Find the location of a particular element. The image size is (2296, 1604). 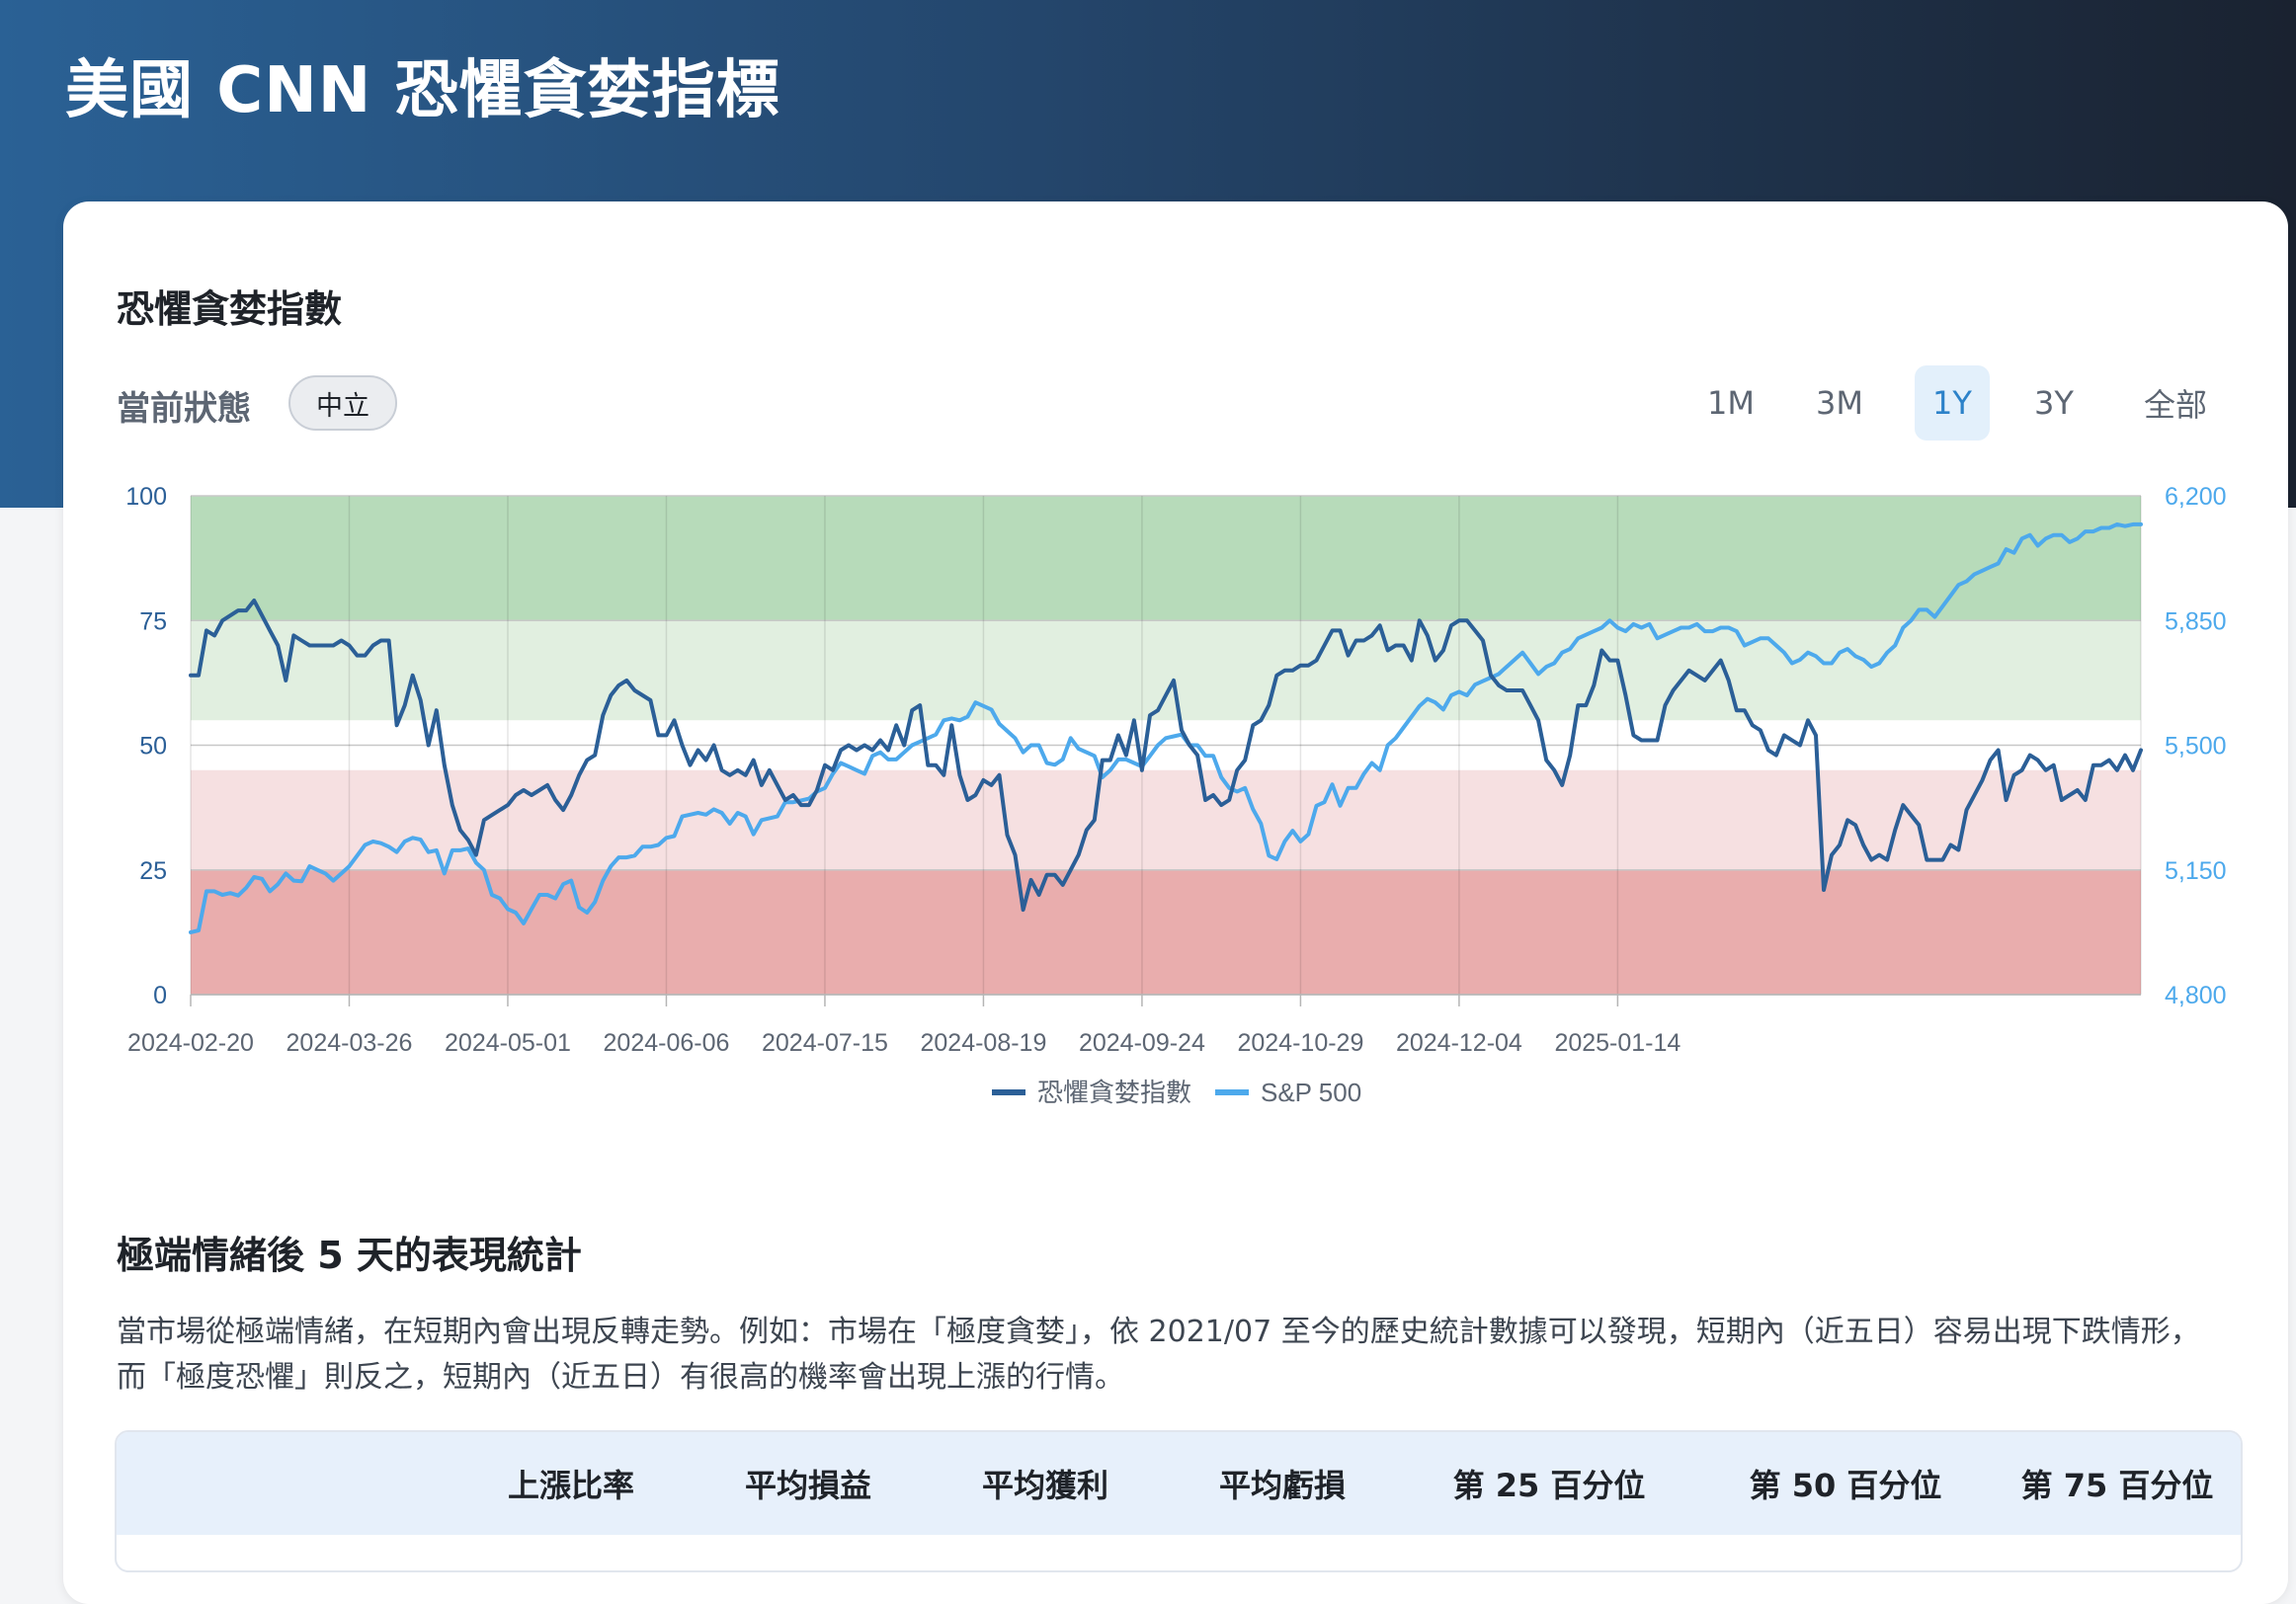

x-tick-label: 2024-09-24 is located at coordinates (1142, 1043).